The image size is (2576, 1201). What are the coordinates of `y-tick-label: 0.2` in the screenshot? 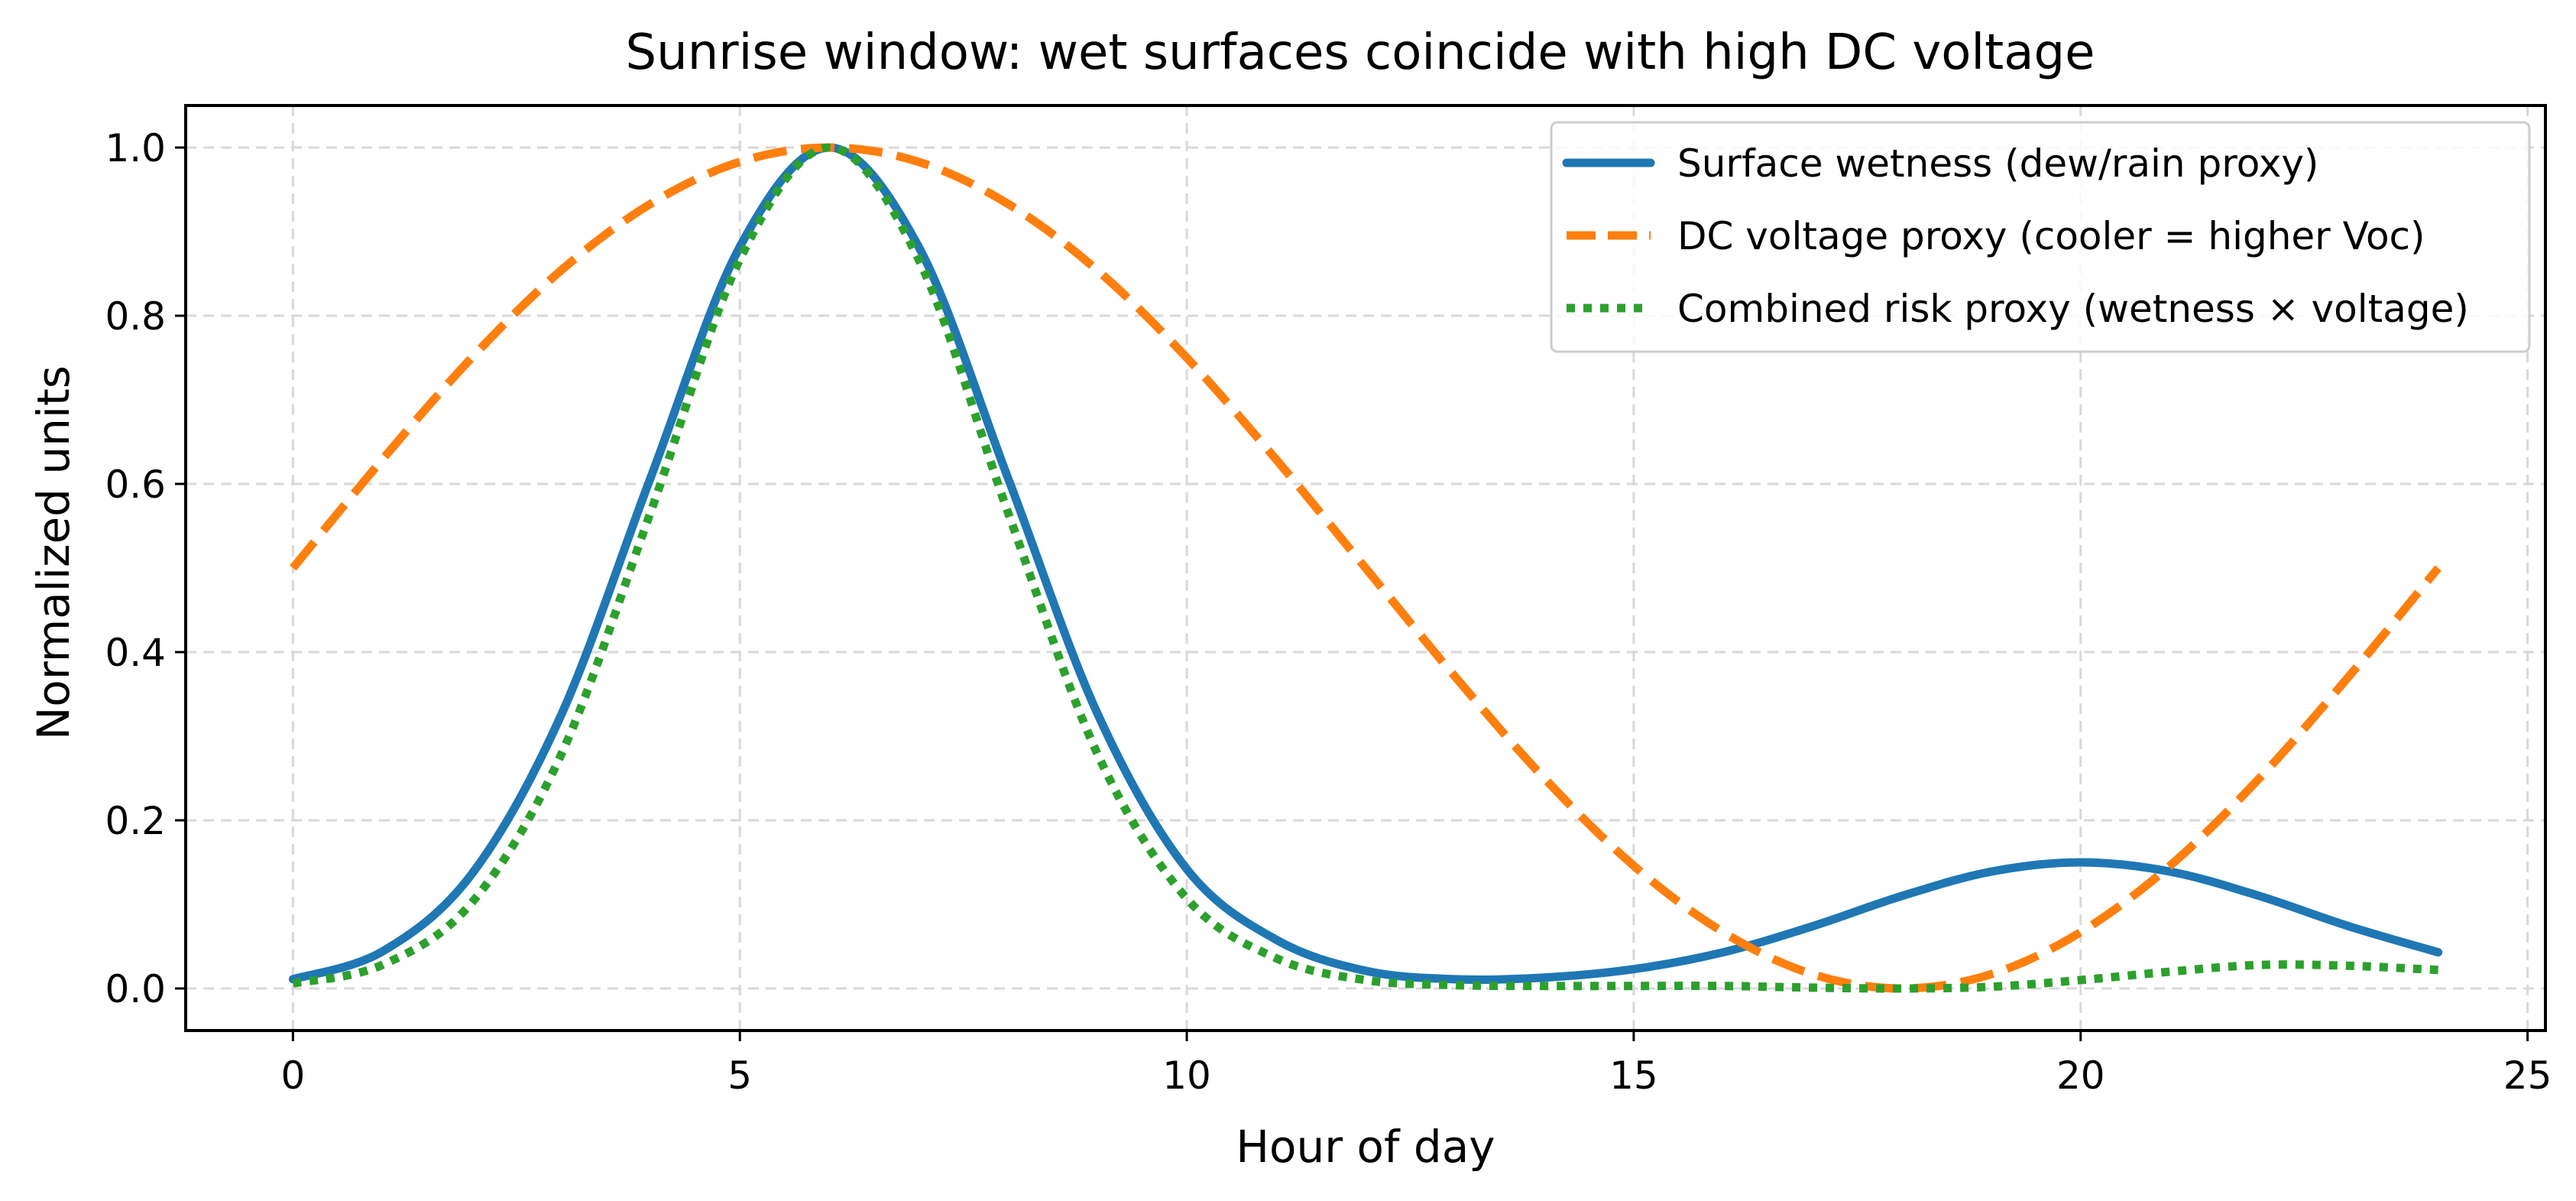 It's located at (135, 821).